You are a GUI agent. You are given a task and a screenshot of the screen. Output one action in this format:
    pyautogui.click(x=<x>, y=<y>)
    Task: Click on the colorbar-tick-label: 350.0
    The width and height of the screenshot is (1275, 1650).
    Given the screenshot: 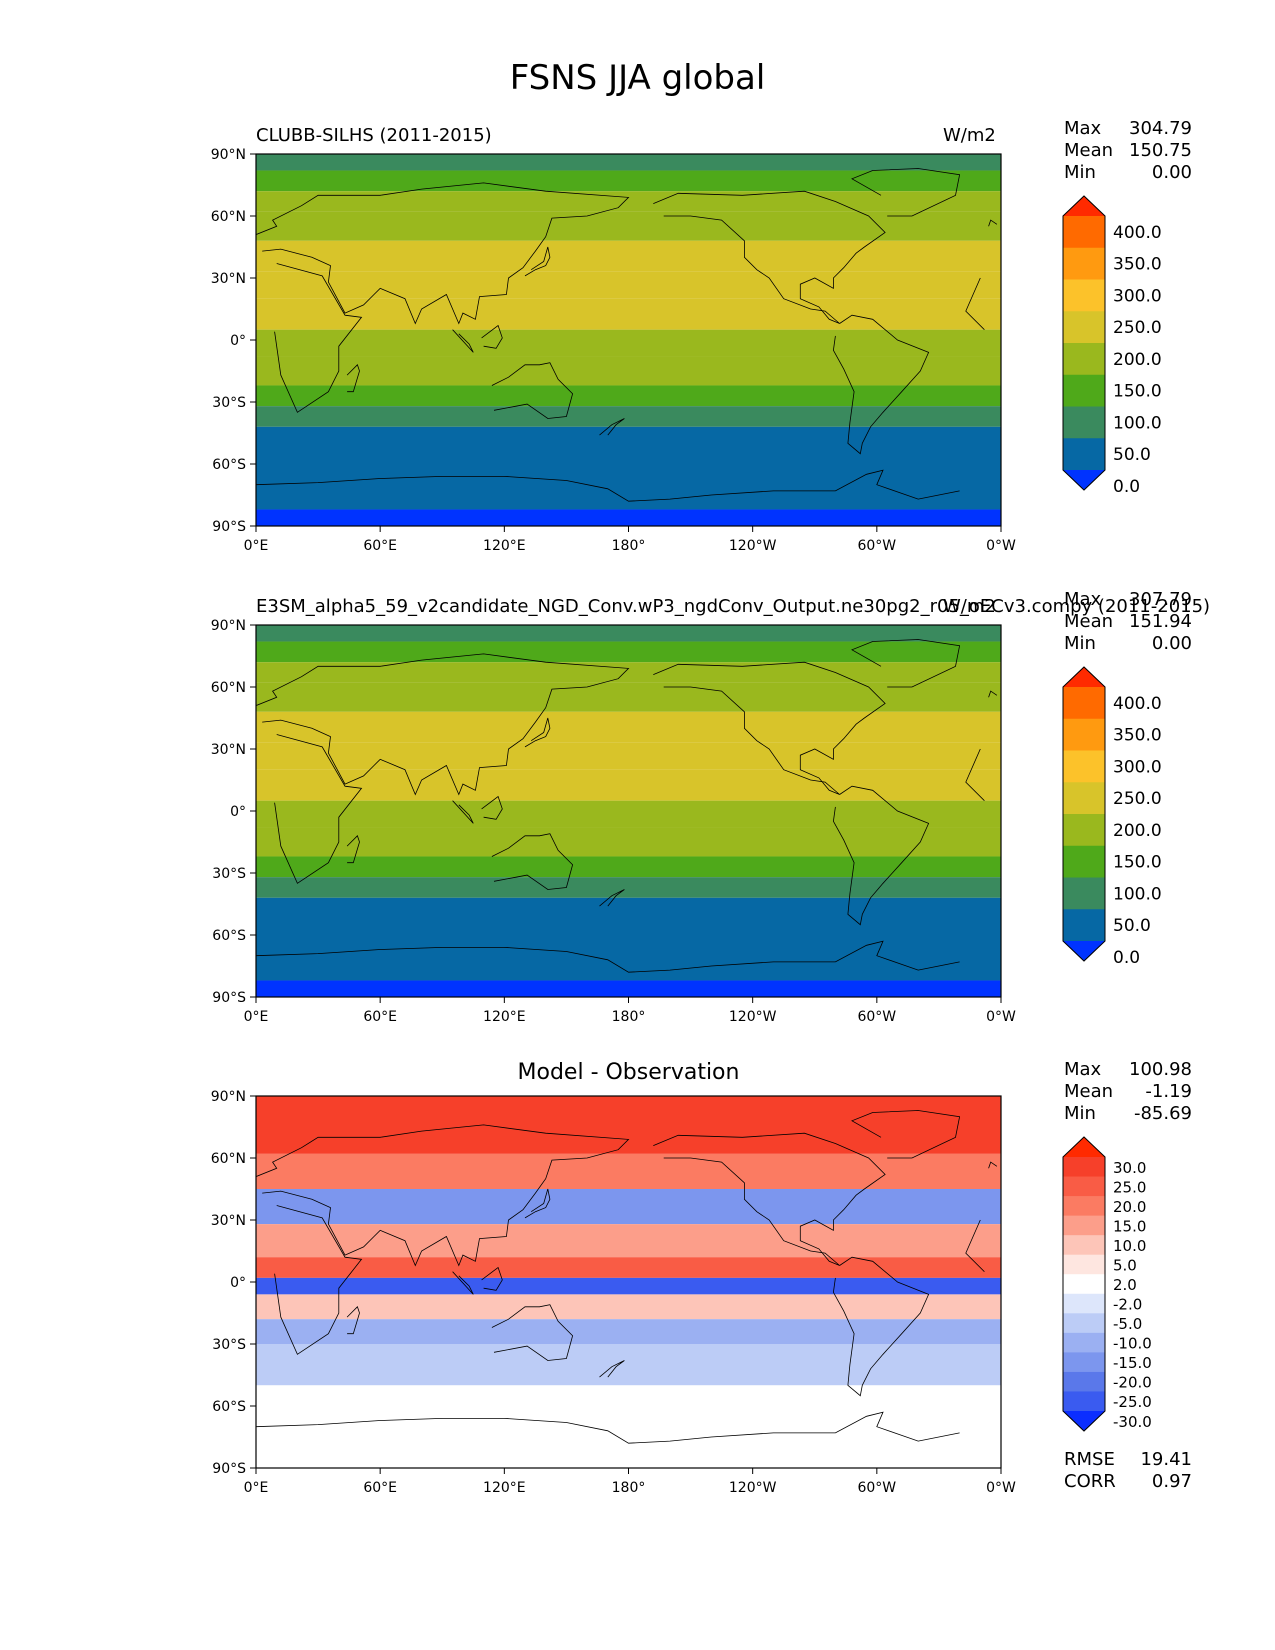 What is the action you would take?
    pyautogui.click(x=1137, y=736)
    